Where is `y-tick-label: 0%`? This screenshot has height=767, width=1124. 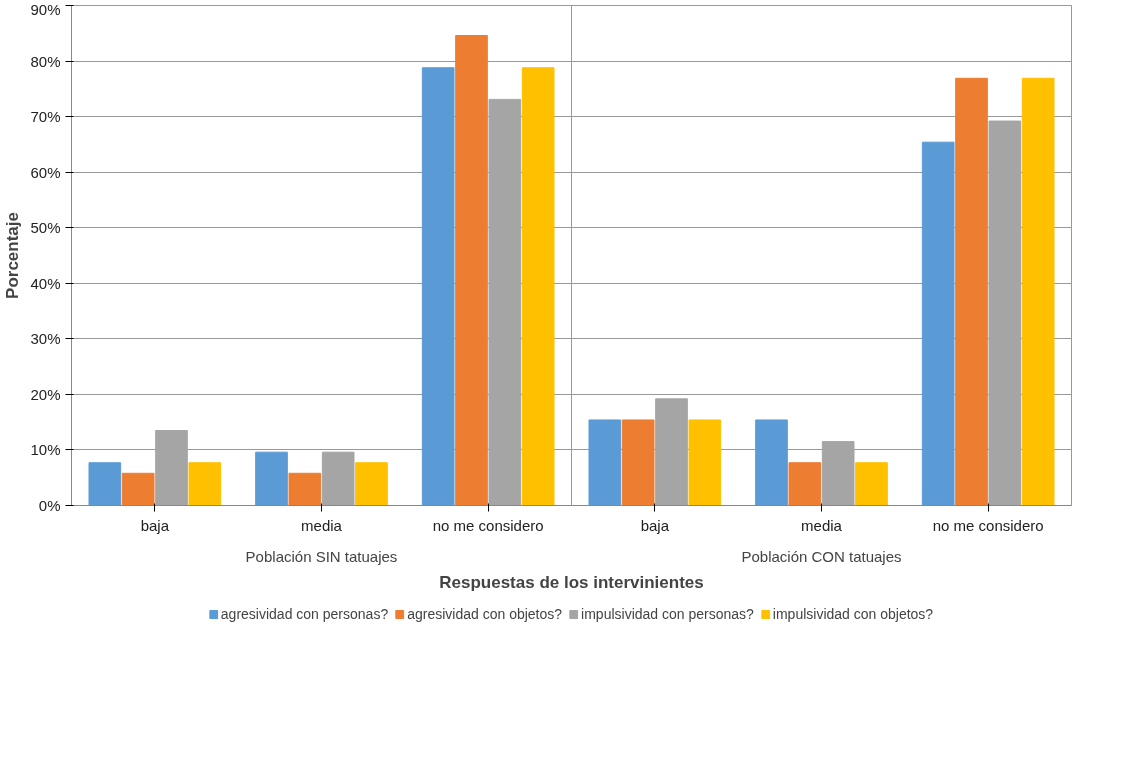
y-tick-label: 0% is located at coordinates (49, 505).